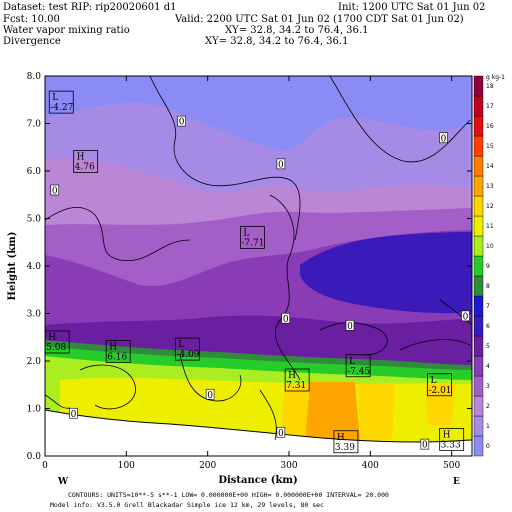 Image resolution: width=512 pixels, height=512 pixels. I want to click on colorbar-label: 13, so click(490, 186).